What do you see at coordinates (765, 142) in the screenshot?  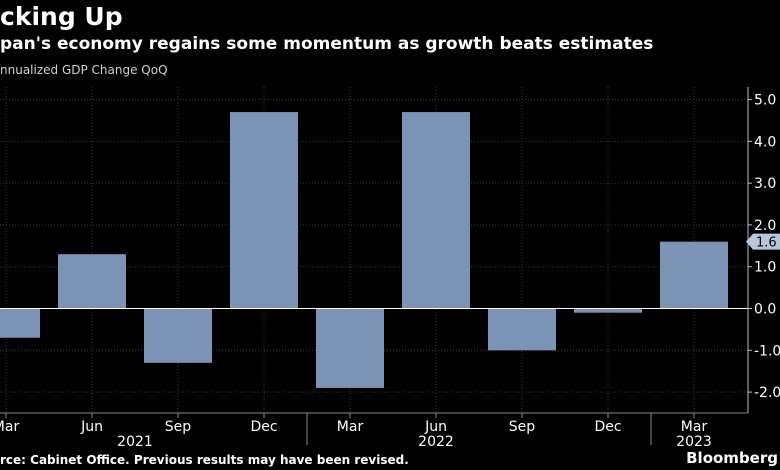 I see `y-tick-label: 4.0` at bounding box center [765, 142].